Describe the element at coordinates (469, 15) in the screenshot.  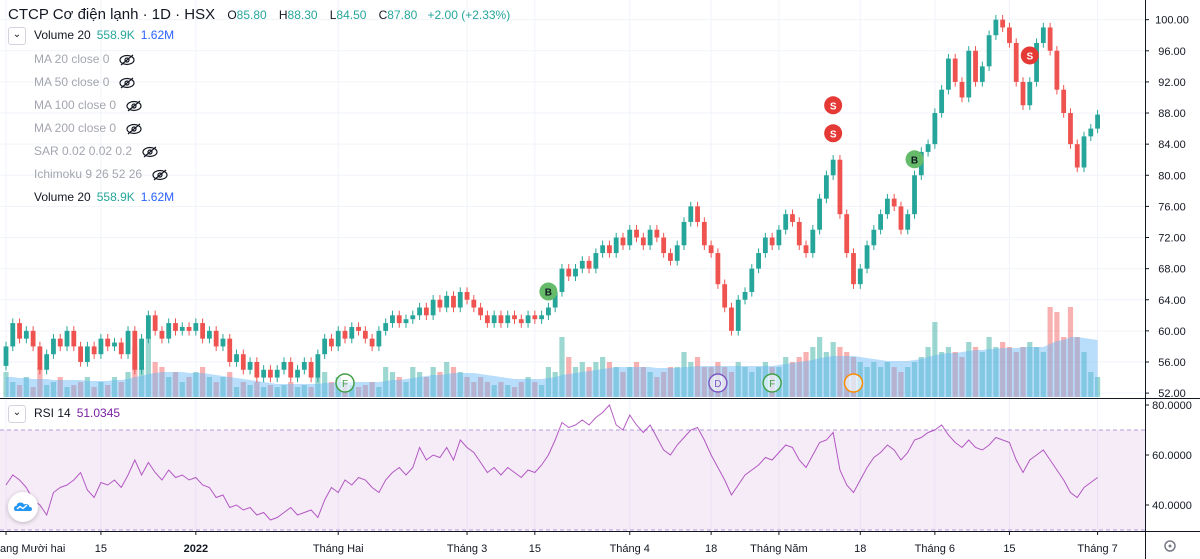
I see `change-value: +2.00 (+2.33%)` at that location.